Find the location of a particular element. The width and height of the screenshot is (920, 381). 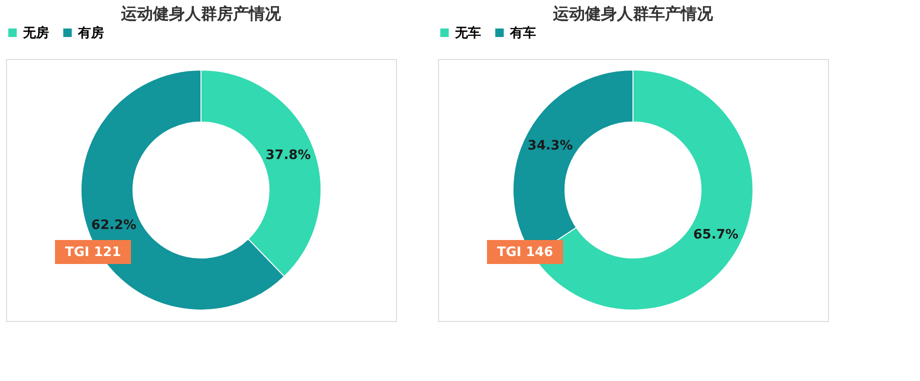

data-label: 62.2% is located at coordinates (113, 226).